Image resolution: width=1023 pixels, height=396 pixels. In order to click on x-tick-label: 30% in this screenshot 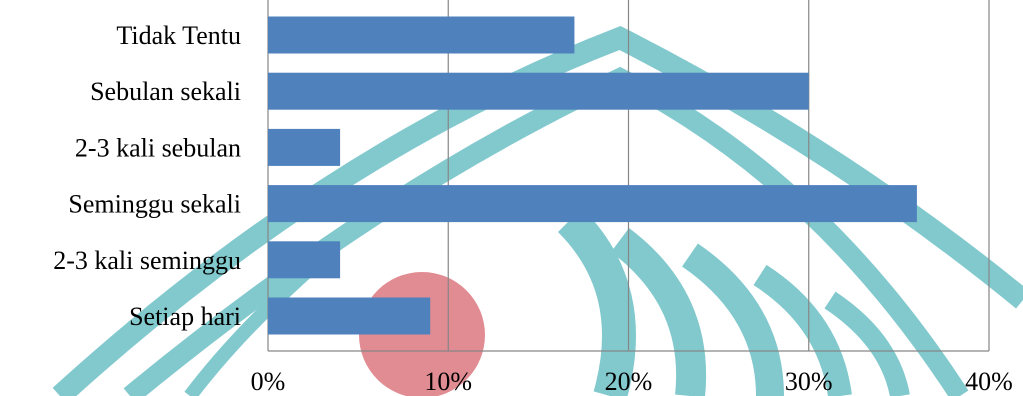, I will do `click(809, 381)`.